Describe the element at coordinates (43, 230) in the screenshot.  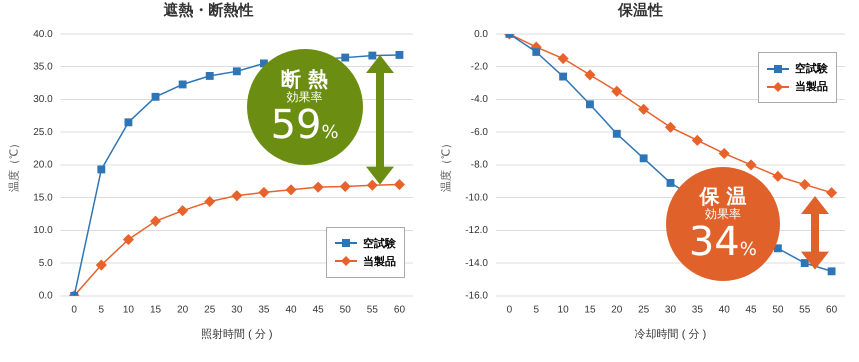
I see `y-tick-label: 10.0` at that location.